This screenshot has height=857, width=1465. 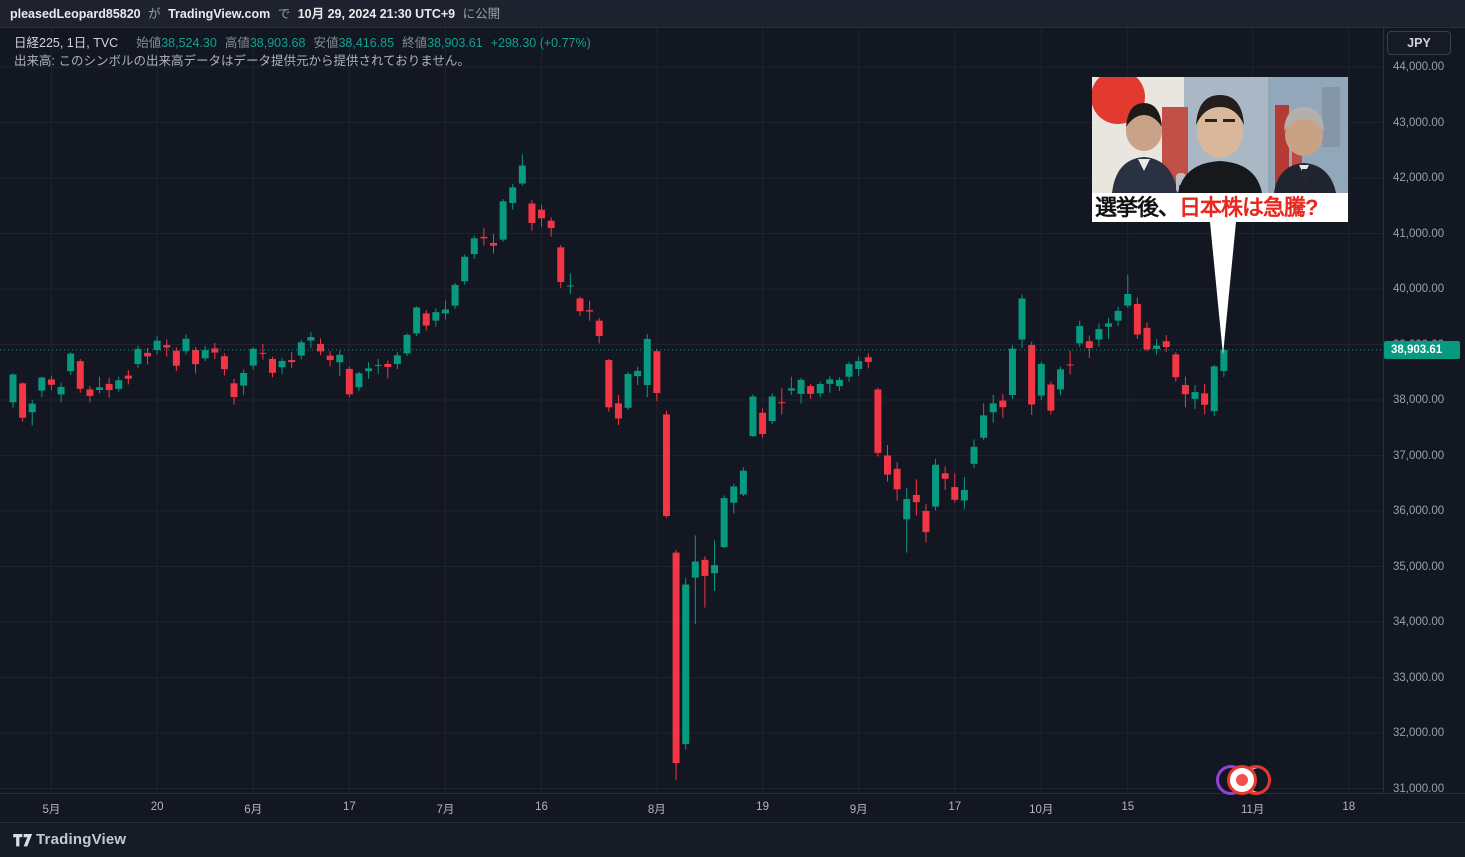 What do you see at coordinates (349, 807) in the screenshot?
I see `time-axis-label: 17` at bounding box center [349, 807].